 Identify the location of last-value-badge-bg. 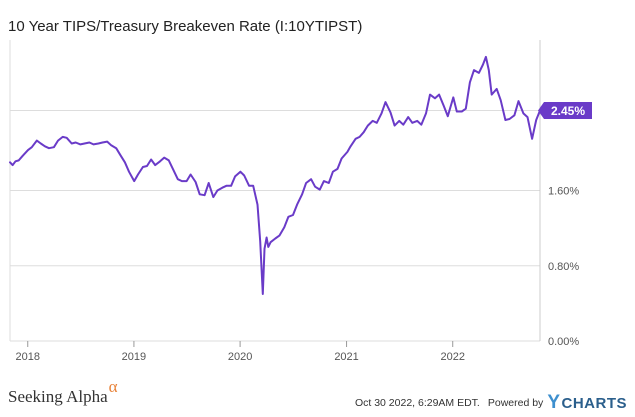
(565, 111).